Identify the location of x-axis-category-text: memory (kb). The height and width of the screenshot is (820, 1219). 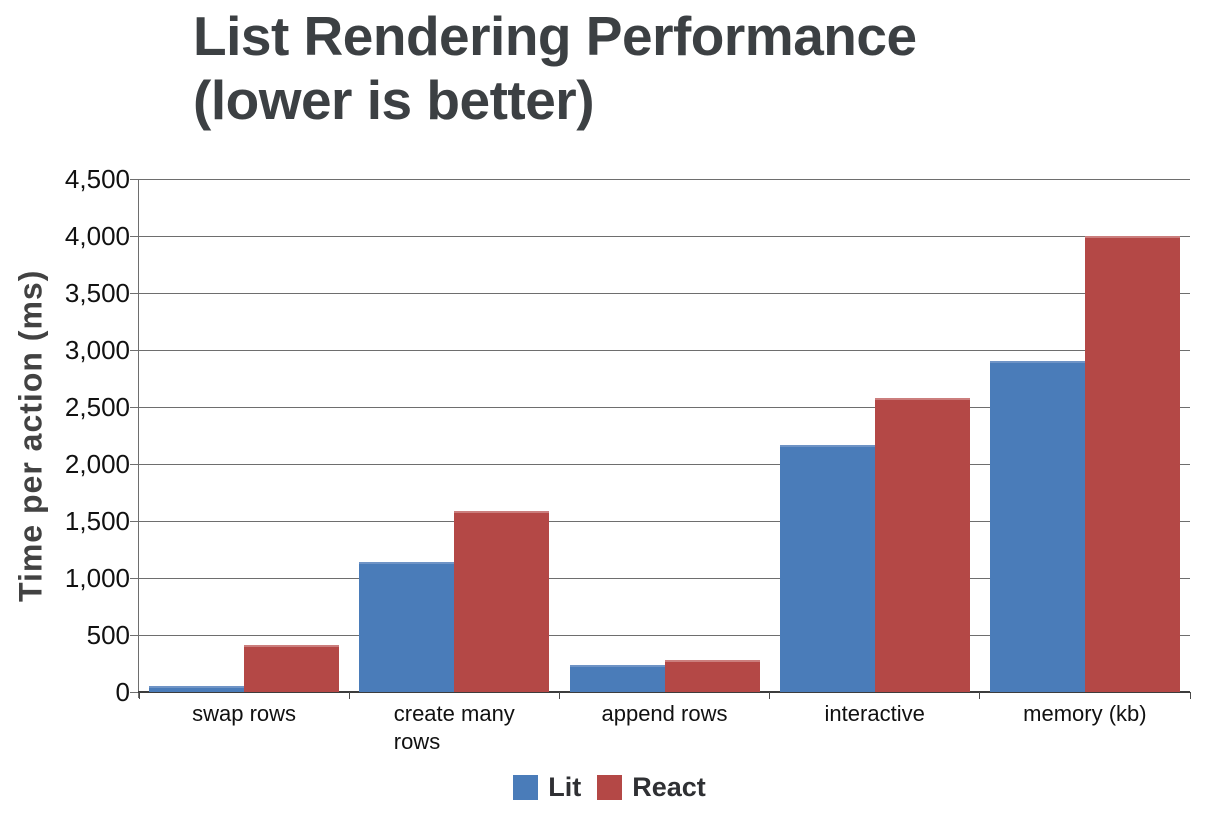
(1085, 713).